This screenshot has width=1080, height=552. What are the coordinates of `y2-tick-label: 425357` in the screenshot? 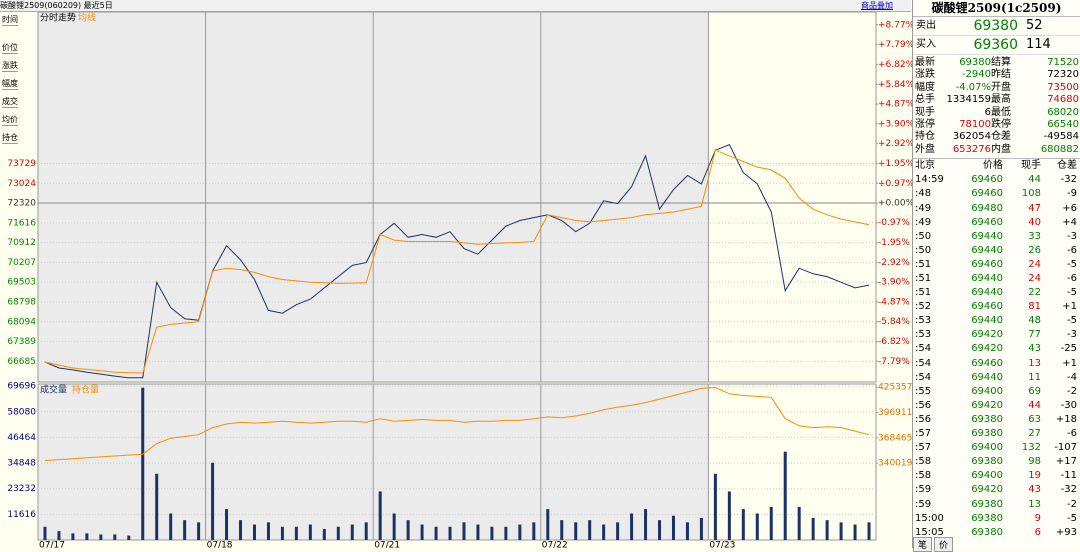 It's located at (895, 388).